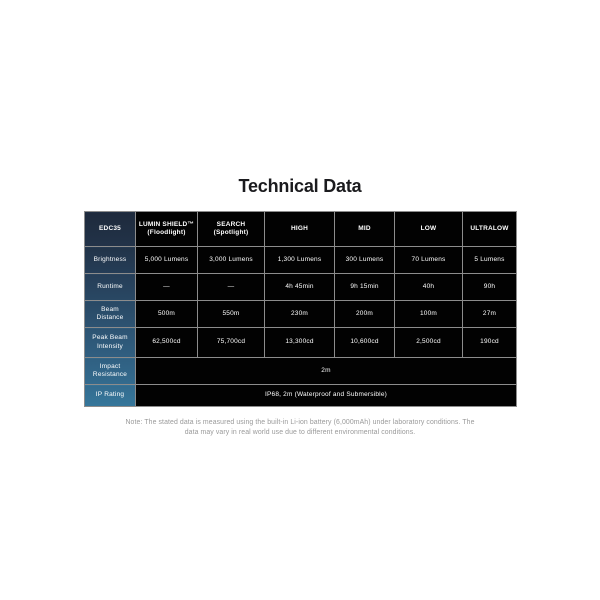  Describe the element at coordinates (428, 342) in the screenshot. I see `cell-value: 2,500cd` at that location.